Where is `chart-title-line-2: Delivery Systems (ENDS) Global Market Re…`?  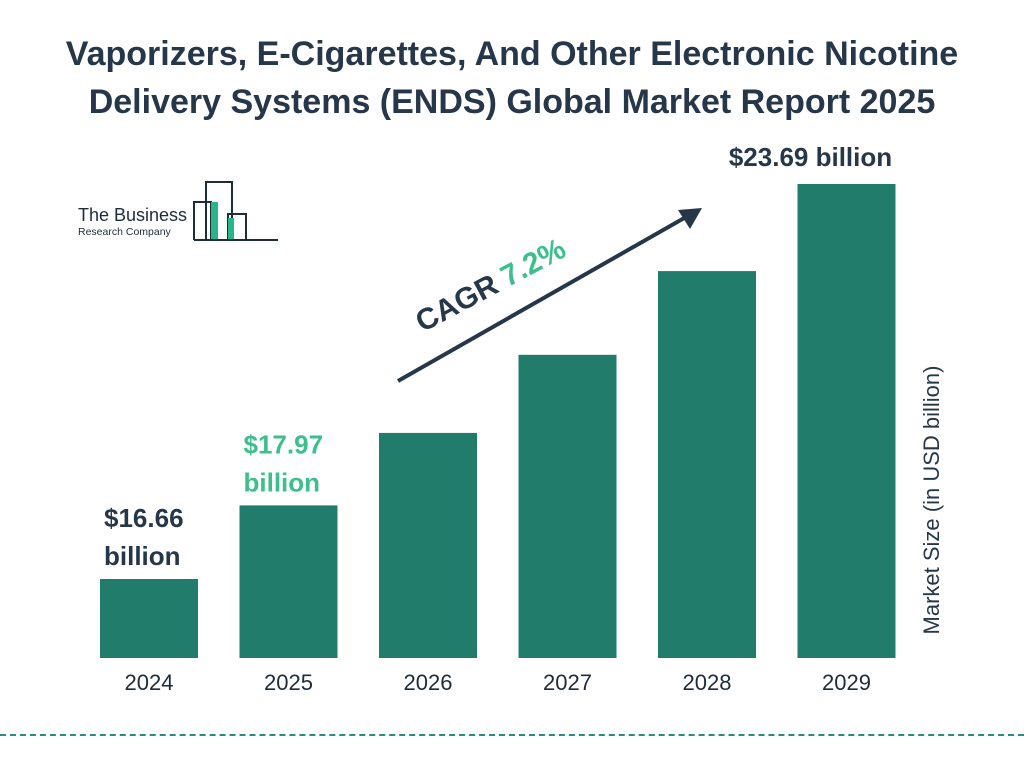
chart-title-line-2: Delivery Systems (ENDS) Global Market Re… is located at coordinates (512, 102).